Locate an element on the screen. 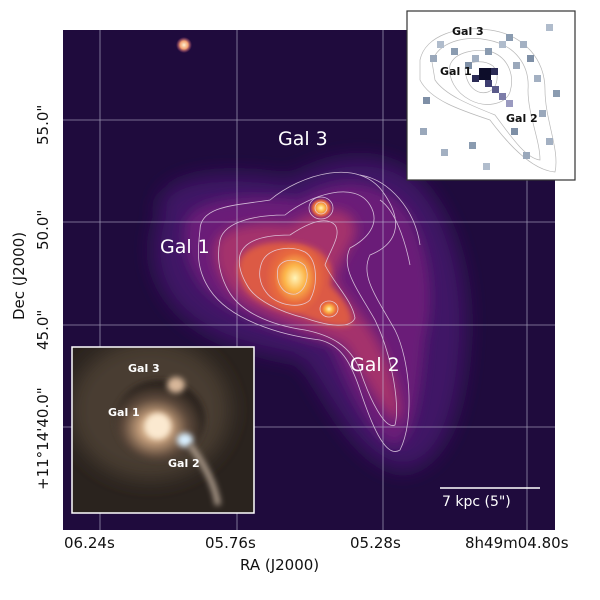 Image resolution: width=600 pixels, height=600 pixels. label-gal1: Gal 1 is located at coordinates (185, 247).